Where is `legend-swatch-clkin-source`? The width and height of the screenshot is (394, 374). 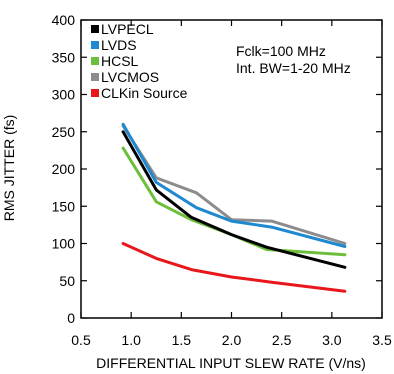 legend-swatch-clkin-source is located at coordinates (95, 93).